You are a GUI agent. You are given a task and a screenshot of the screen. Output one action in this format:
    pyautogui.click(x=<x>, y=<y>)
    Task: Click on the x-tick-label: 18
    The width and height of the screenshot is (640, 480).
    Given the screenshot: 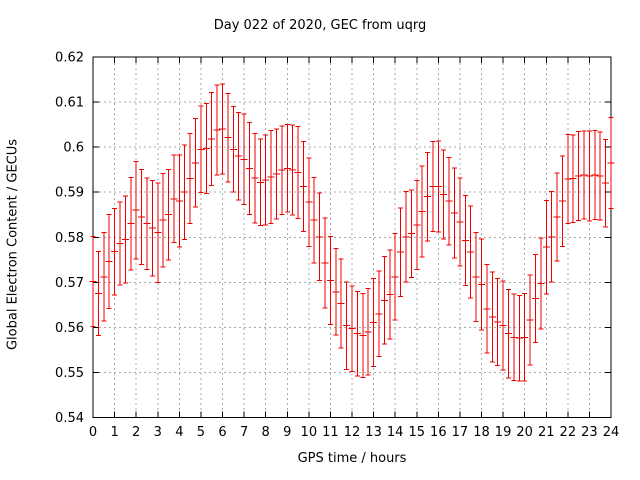 What is the action you would take?
    pyautogui.click(x=481, y=432)
    